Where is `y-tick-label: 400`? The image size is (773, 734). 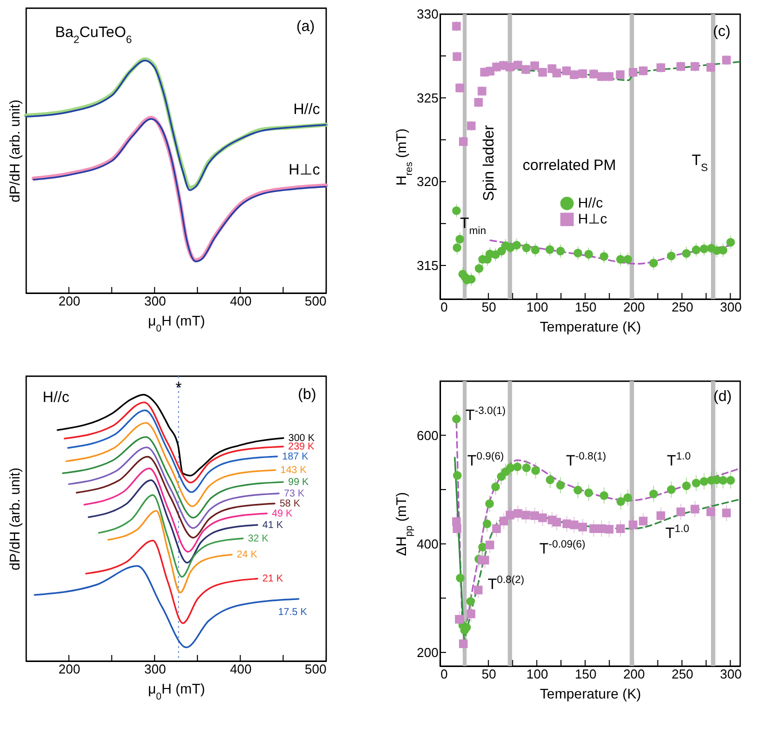
y-tick-label: 400 is located at coordinates (427, 544).